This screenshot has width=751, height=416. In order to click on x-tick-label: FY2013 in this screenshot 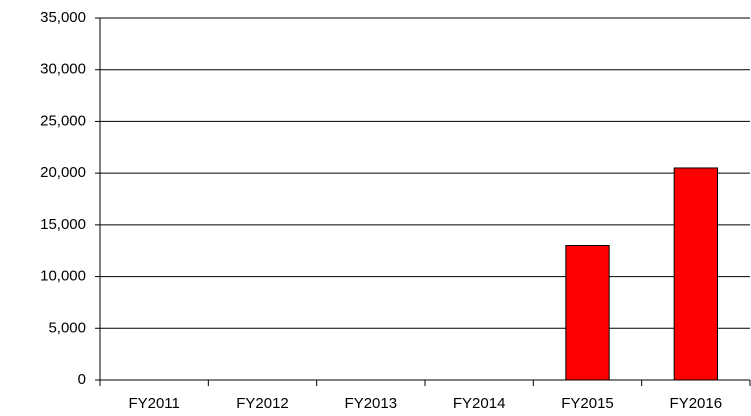, I will do `click(371, 403)`.